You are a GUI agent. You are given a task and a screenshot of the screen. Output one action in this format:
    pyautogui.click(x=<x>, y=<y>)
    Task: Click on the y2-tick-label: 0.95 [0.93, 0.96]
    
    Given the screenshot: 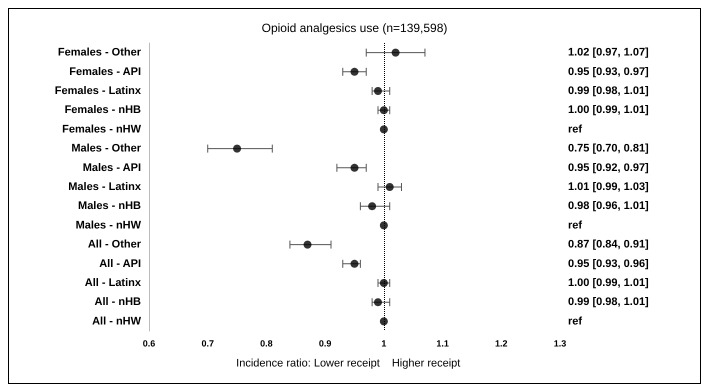 What is the action you would take?
    pyautogui.click(x=609, y=264)
    